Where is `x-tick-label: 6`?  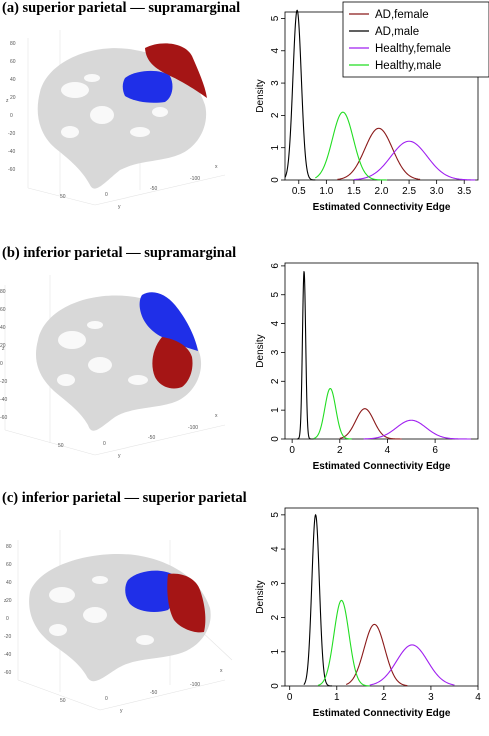 x-tick-label: 6 is located at coordinates (435, 450).